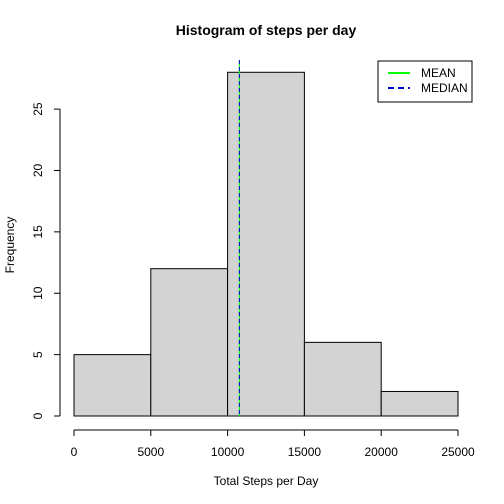 This screenshot has height=504, width=504. Describe the element at coordinates (305, 452) in the screenshot. I see `x-tick-label: 15000` at that location.